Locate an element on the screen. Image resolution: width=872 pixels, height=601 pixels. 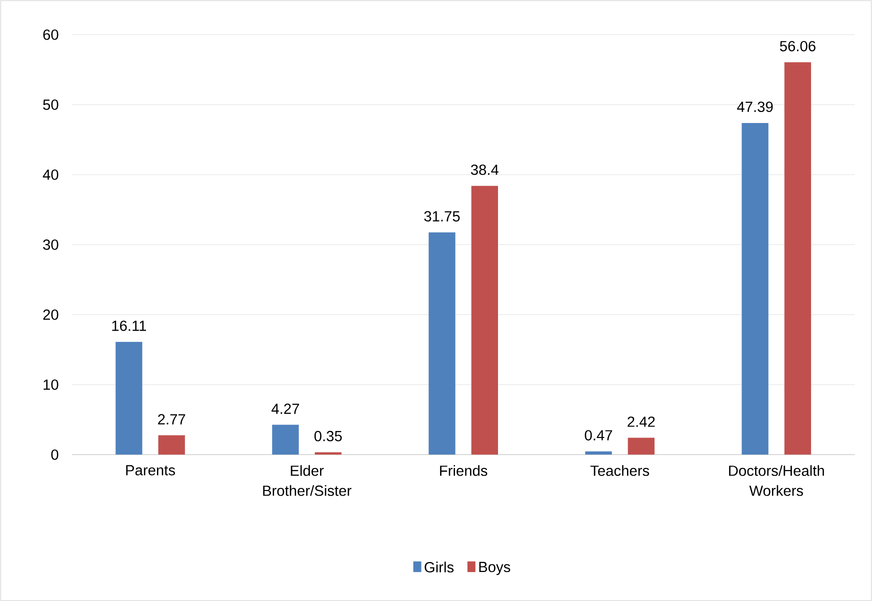
data-label: 31.75 is located at coordinates (442, 216).